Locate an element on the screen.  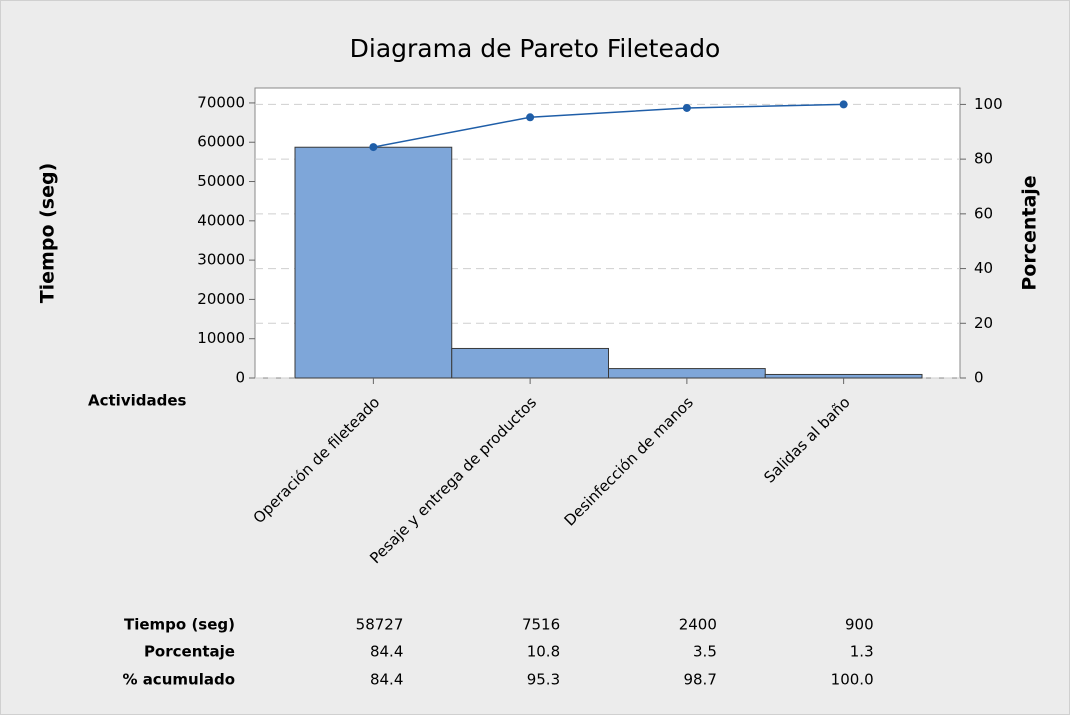
table-row-label: Porcentaje is located at coordinates (189, 652).